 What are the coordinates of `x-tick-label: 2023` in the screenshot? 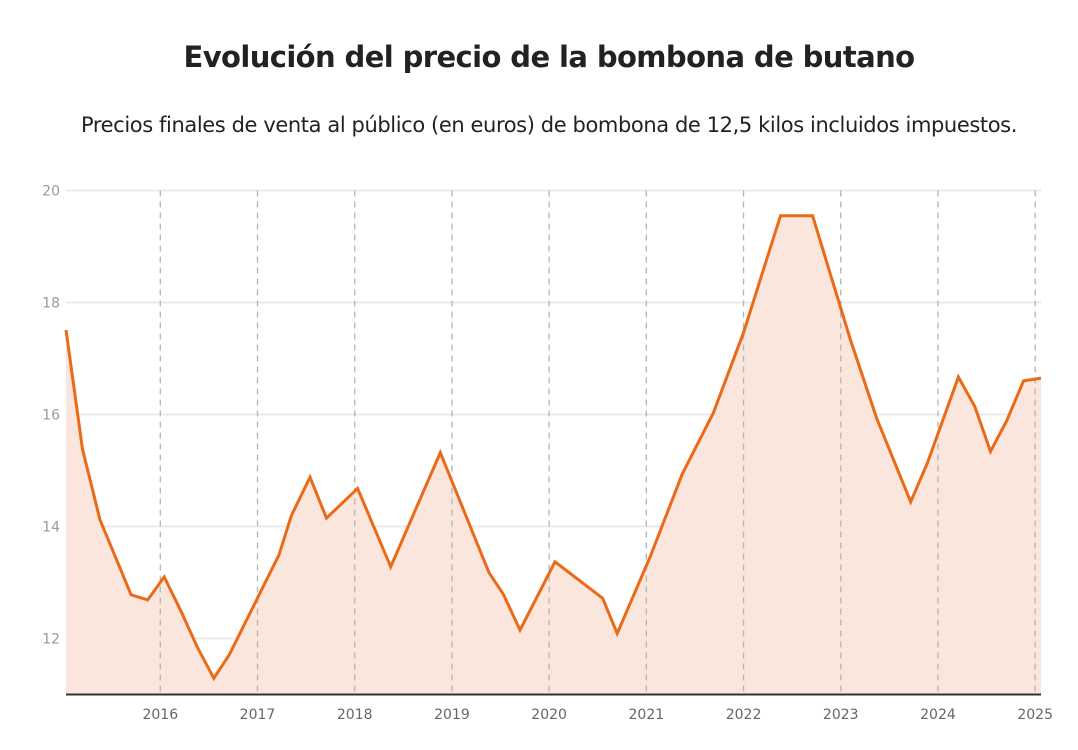 It's located at (841, 715).